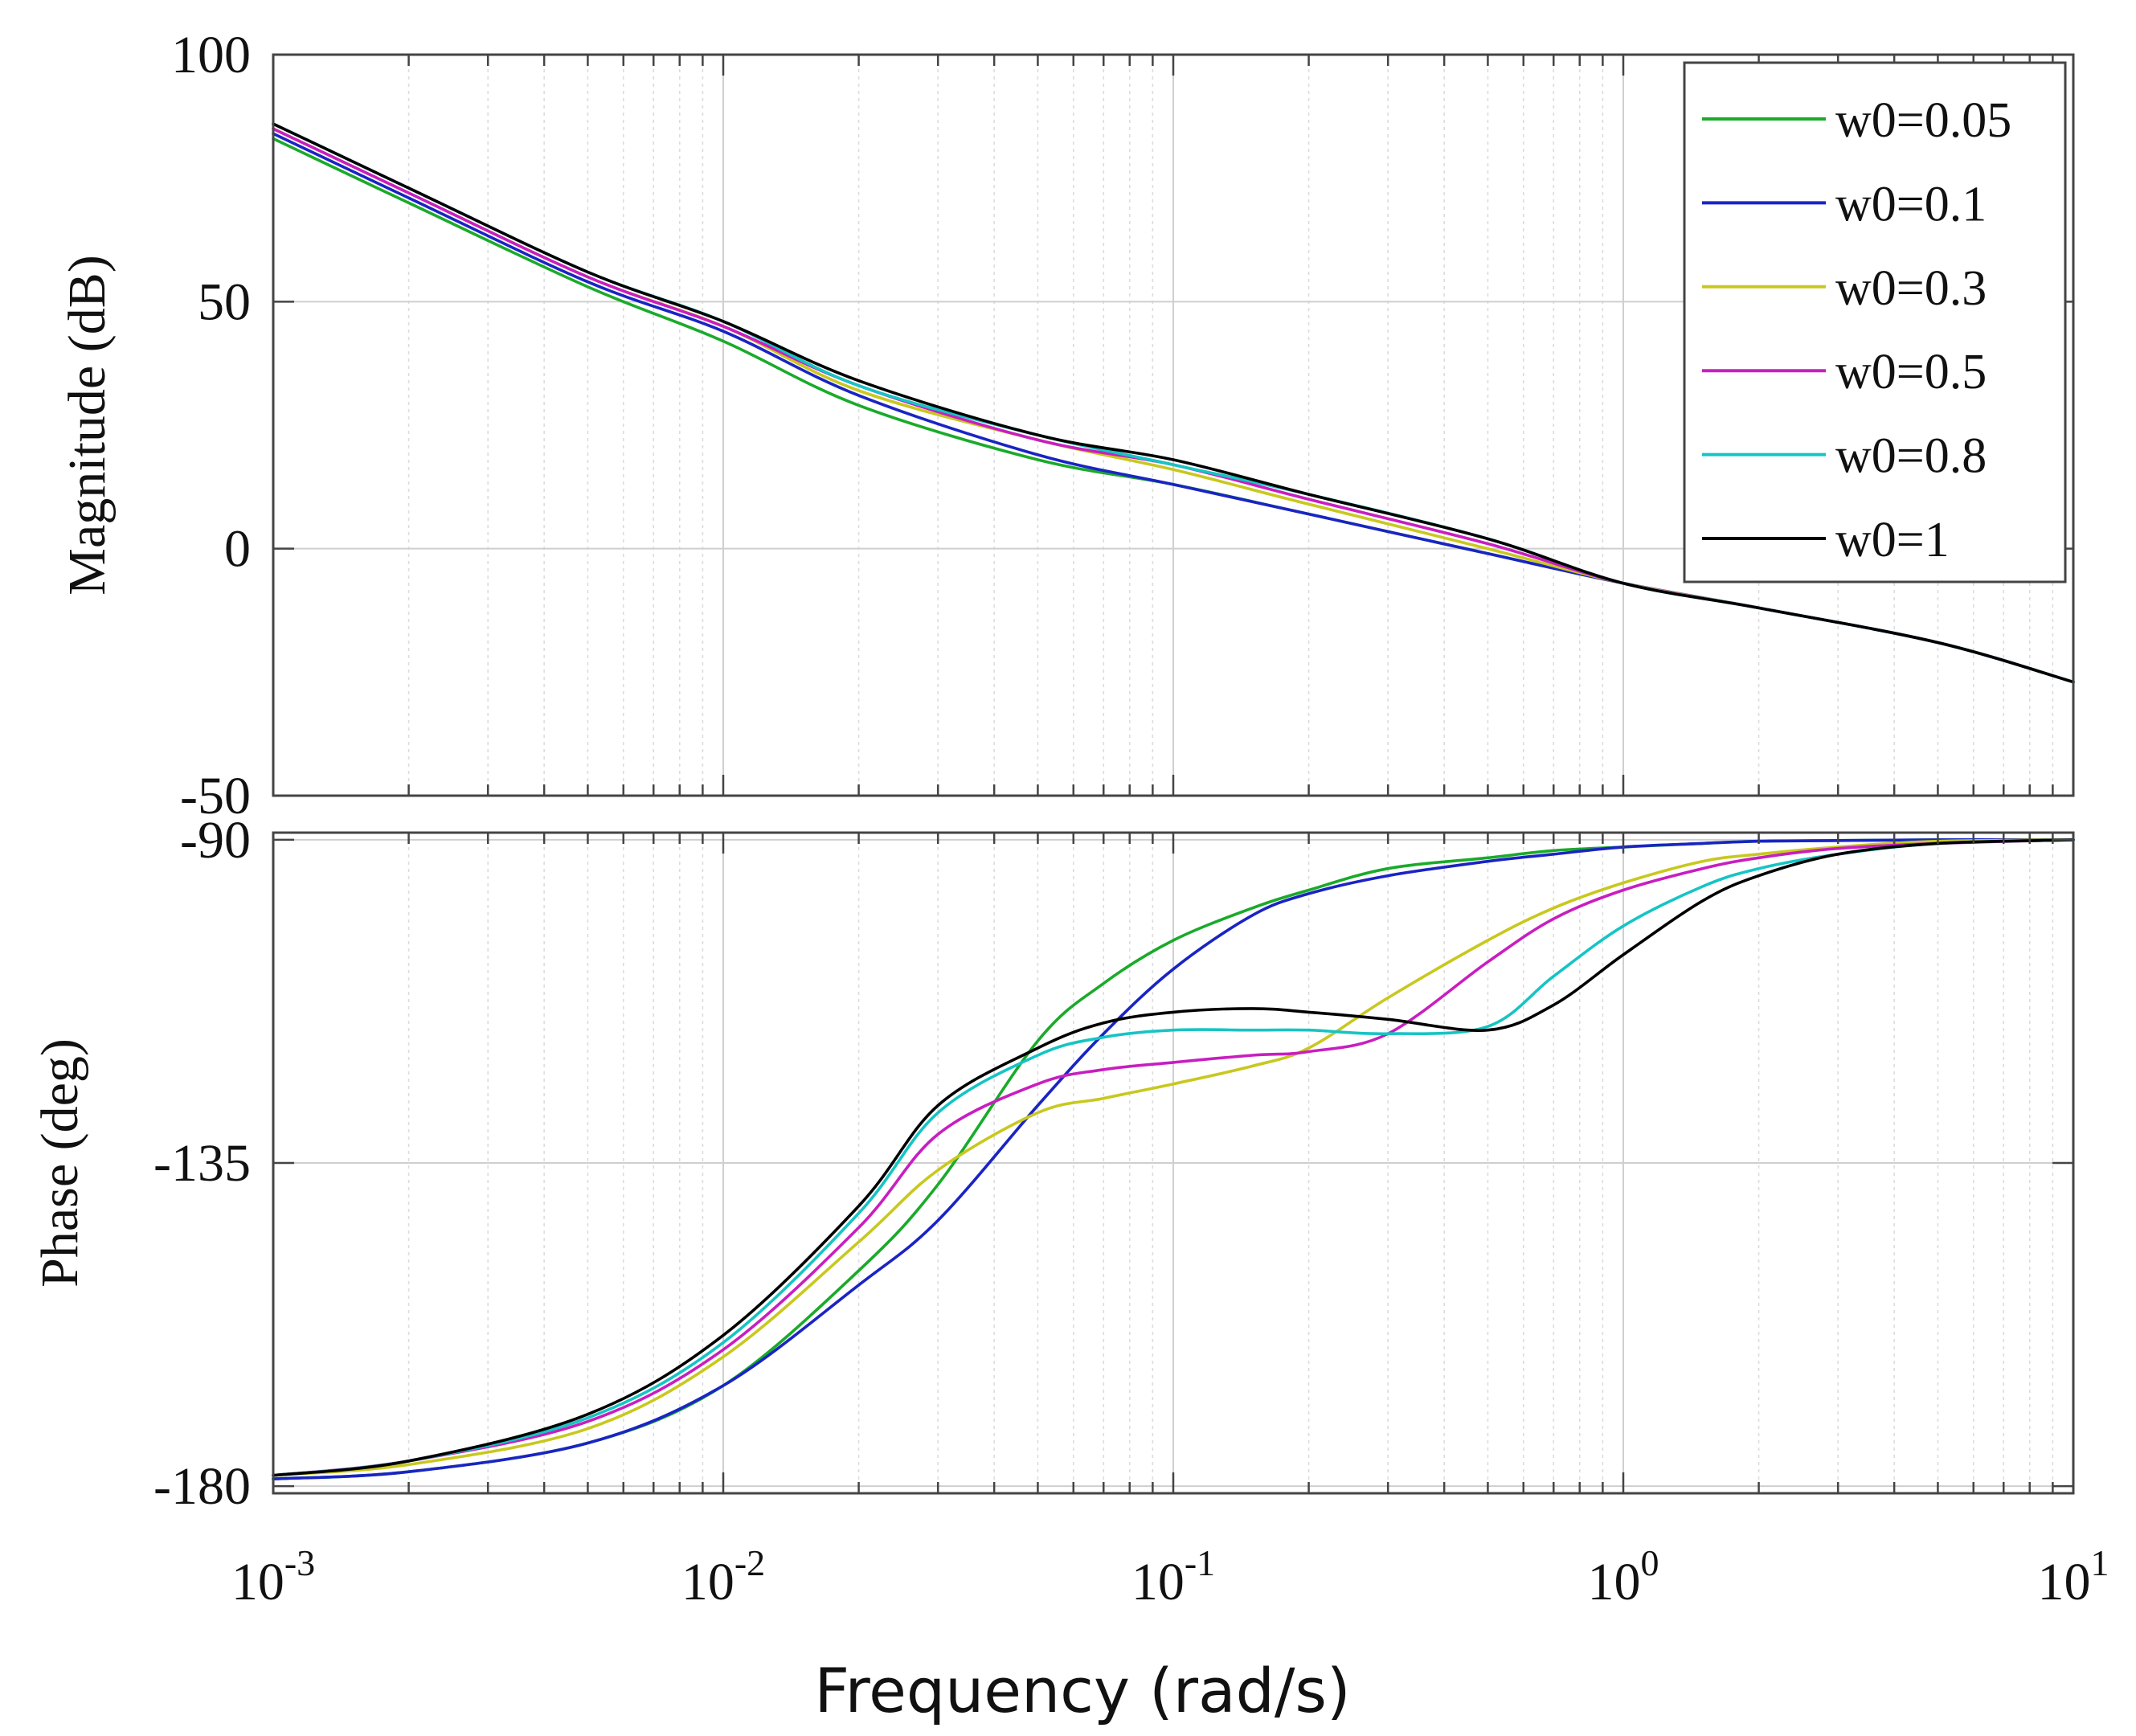 The height and width of the screenshot is (1736, 2136). What do you see at coordinates (224, 301) in the screenshot?
I see `magnitude-y-tick-label: 50` at bounding box center [224, 301].